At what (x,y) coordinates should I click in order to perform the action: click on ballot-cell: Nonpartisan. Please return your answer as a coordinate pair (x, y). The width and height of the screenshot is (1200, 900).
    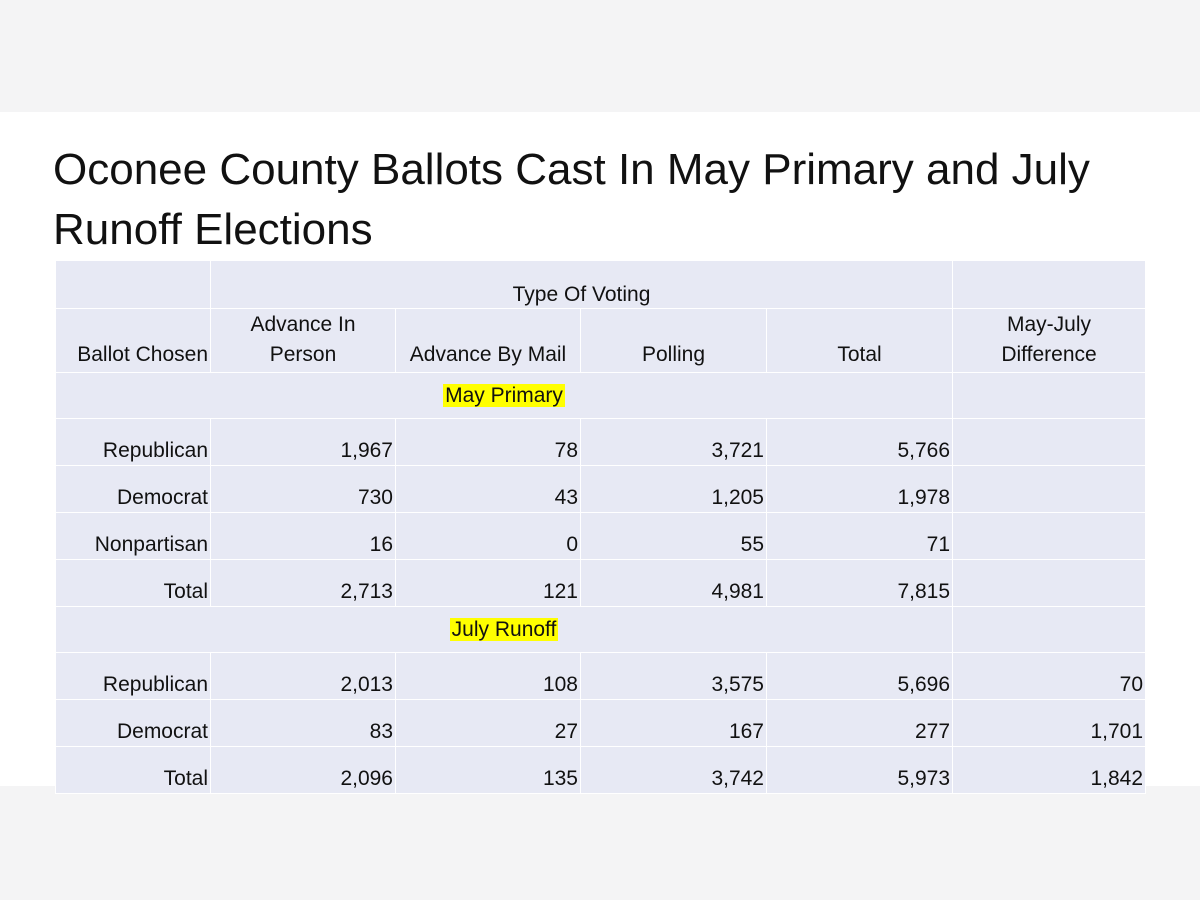
    Looking at the image, I should click on (133, 536).